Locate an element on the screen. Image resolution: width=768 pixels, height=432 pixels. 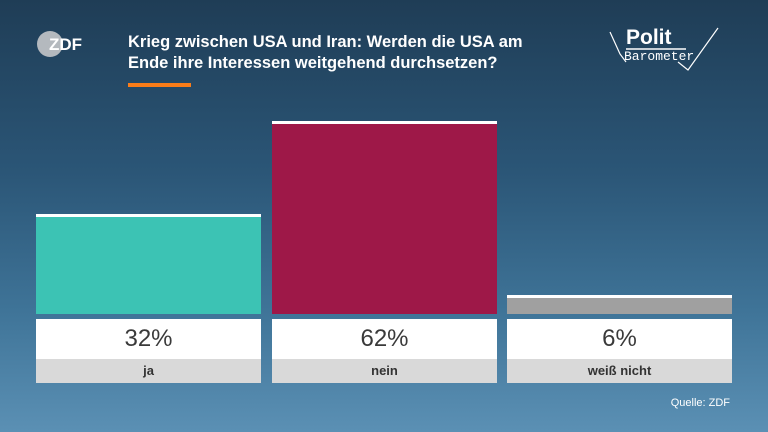
bar-ja is located at coordinates (148, 264).